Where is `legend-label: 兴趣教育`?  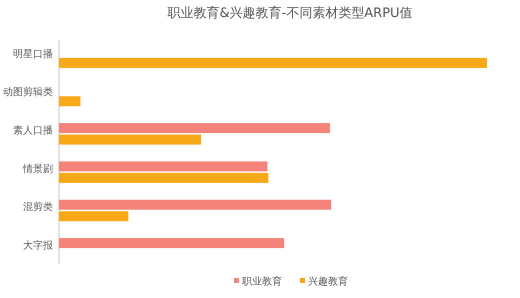 legend-label: 兴趣教育 is located at coordinates (328, 282).